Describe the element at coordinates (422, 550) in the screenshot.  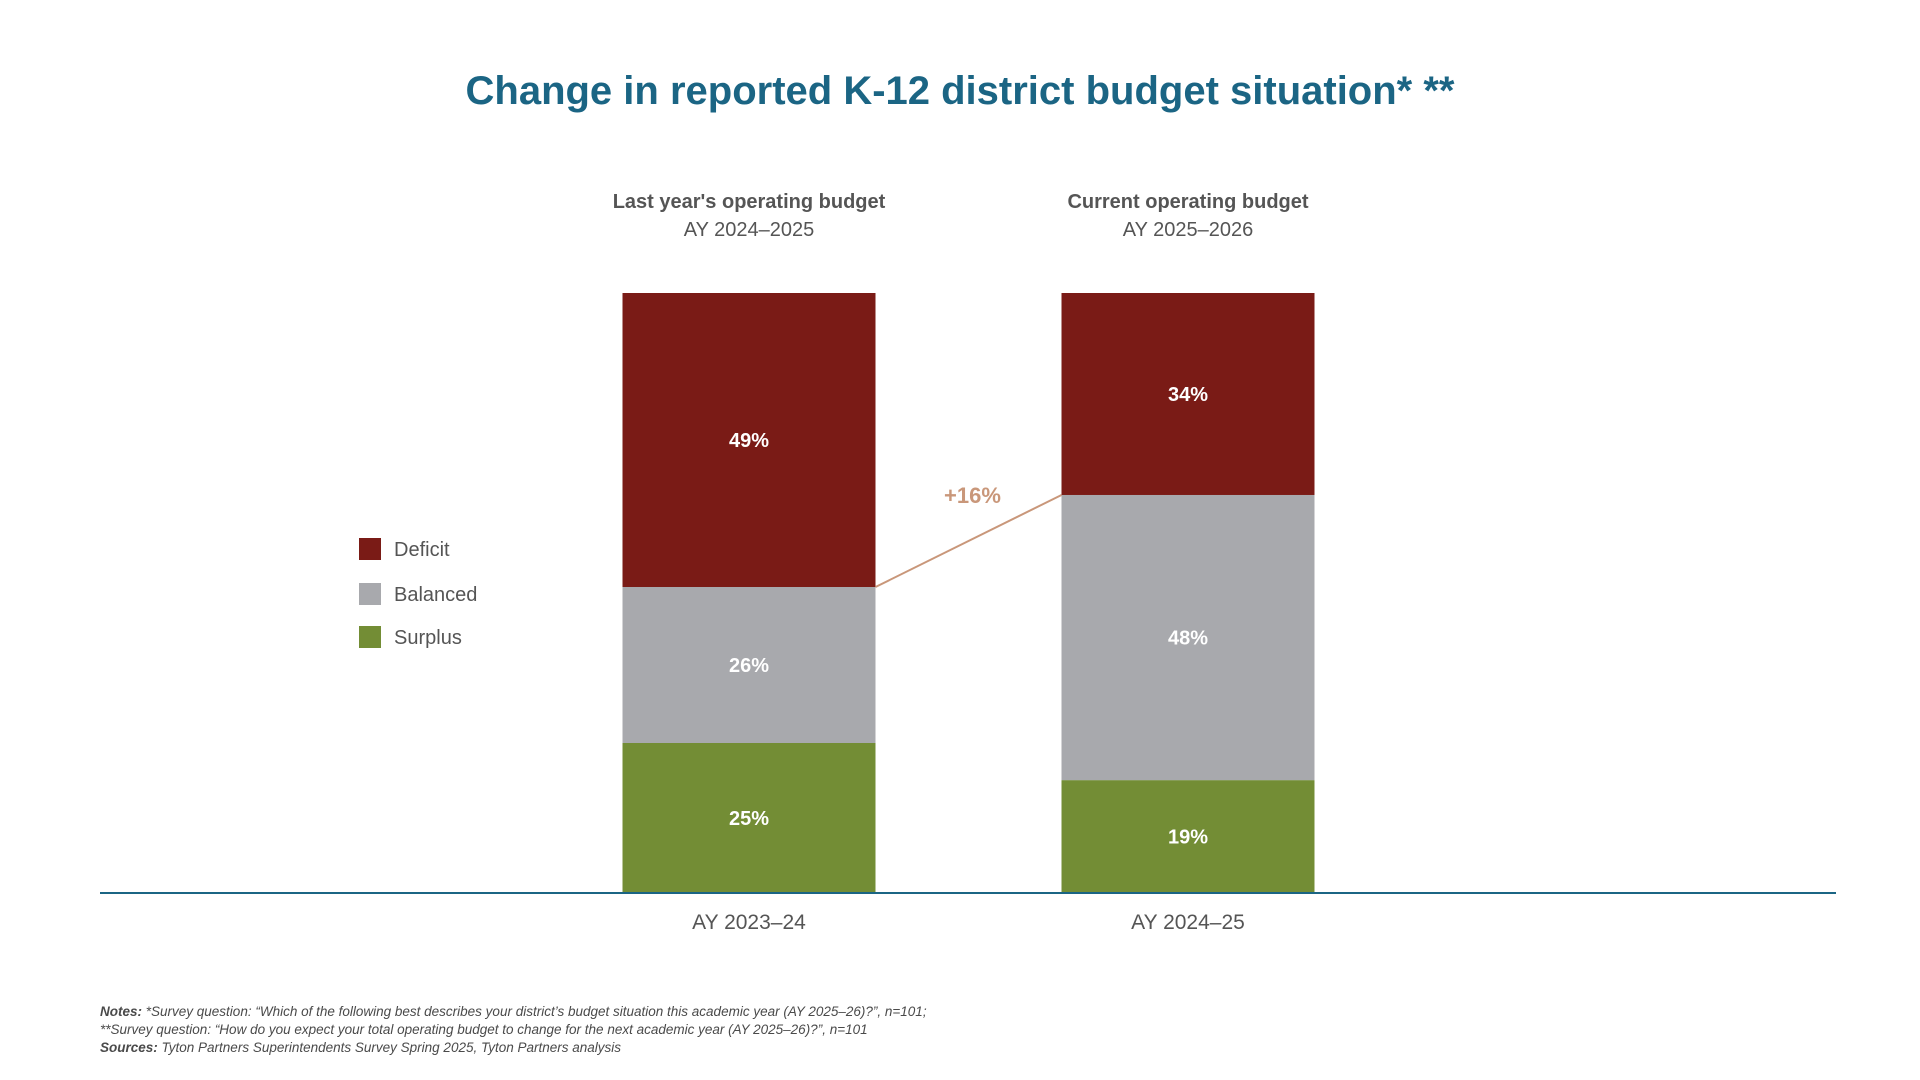
I see `legend-label: Deficit` at that location.